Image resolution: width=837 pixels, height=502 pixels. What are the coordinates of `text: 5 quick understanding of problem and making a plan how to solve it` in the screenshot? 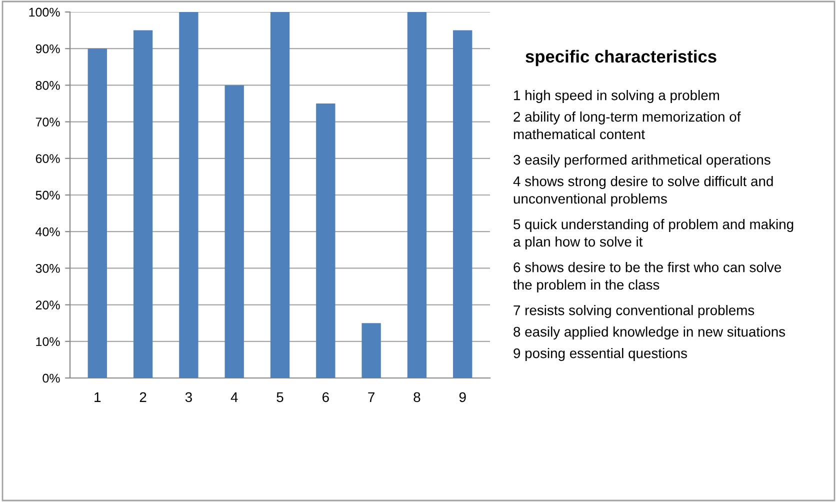 It's located at (654, 234).